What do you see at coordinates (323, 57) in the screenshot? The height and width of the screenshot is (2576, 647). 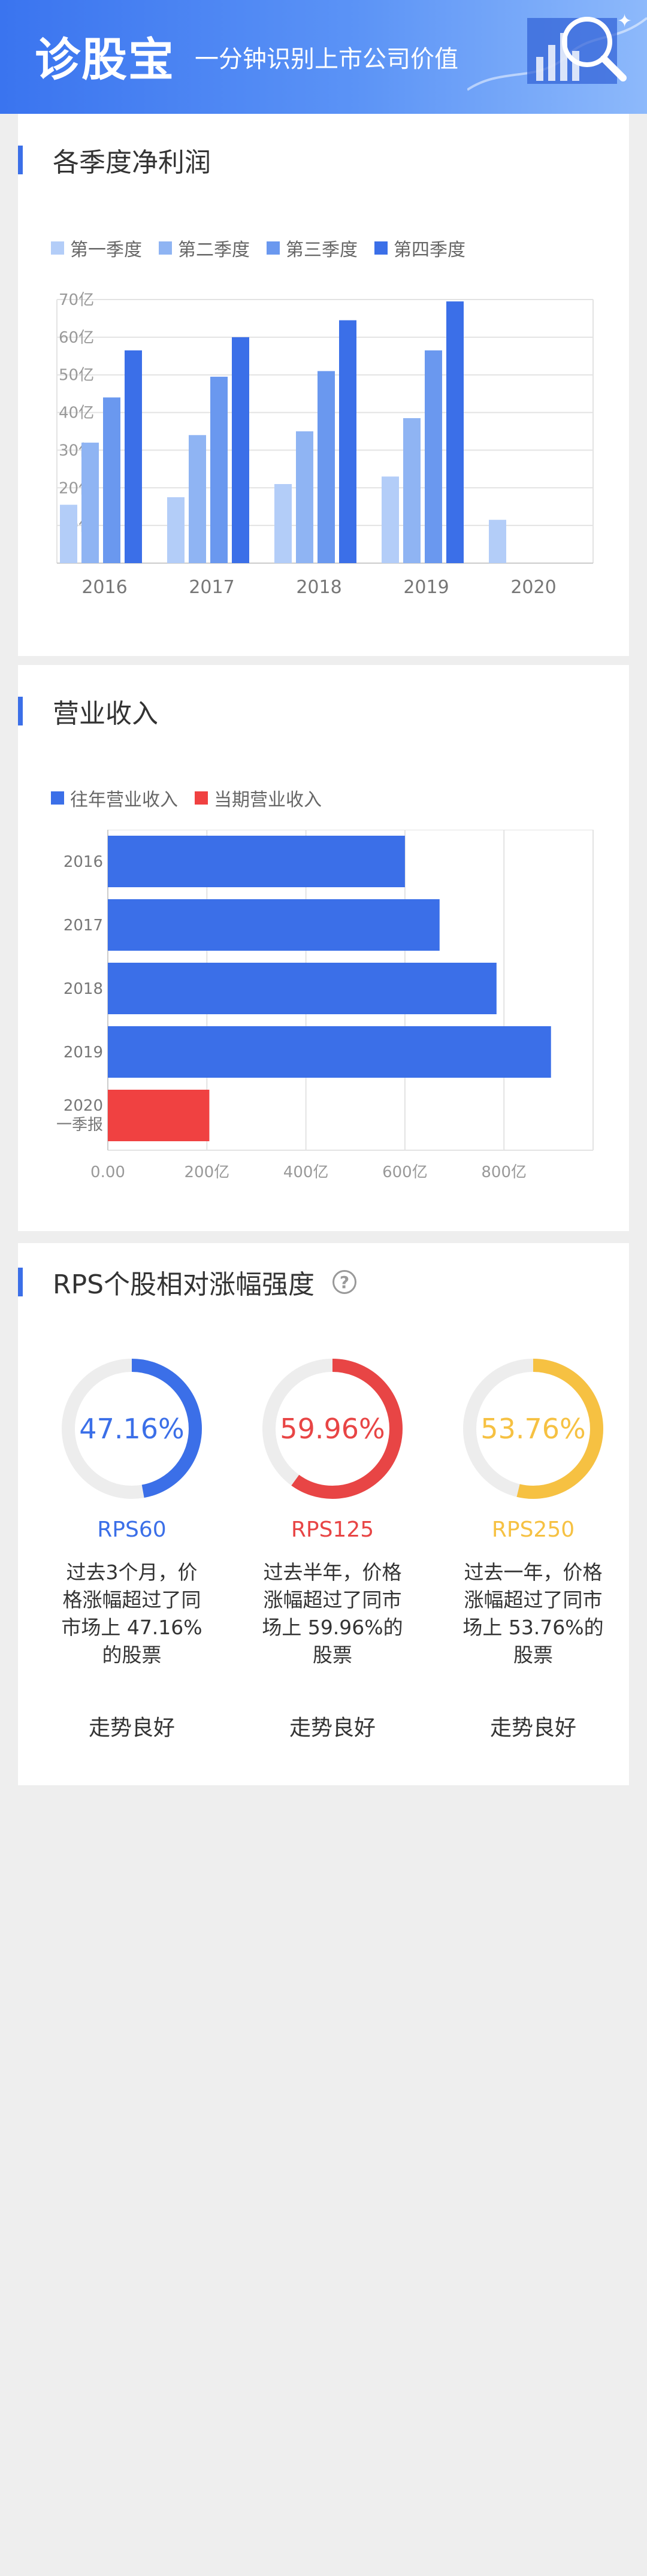 I see `app-header: ✦ 诊股宝 一分钟识别上市公司价值` at bounding box center [323, 57].